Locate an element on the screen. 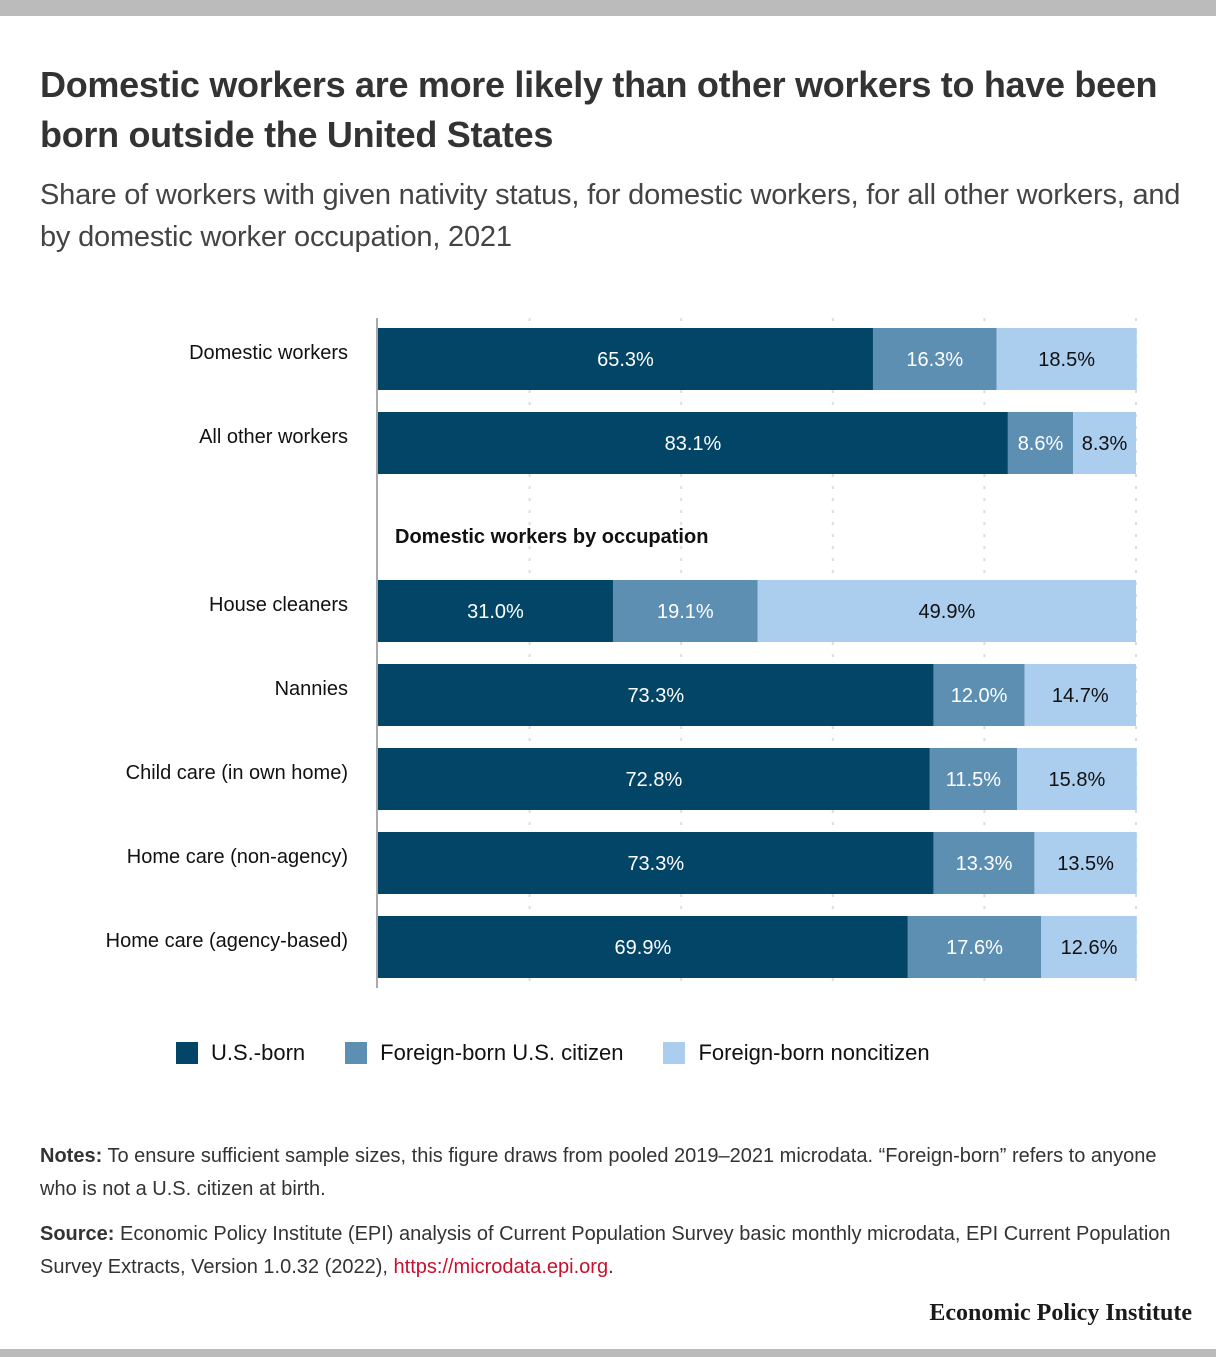 The width and height of the screenshot is (1216, 1357). data-label: 69.9% is located at coordinates (643, 948).